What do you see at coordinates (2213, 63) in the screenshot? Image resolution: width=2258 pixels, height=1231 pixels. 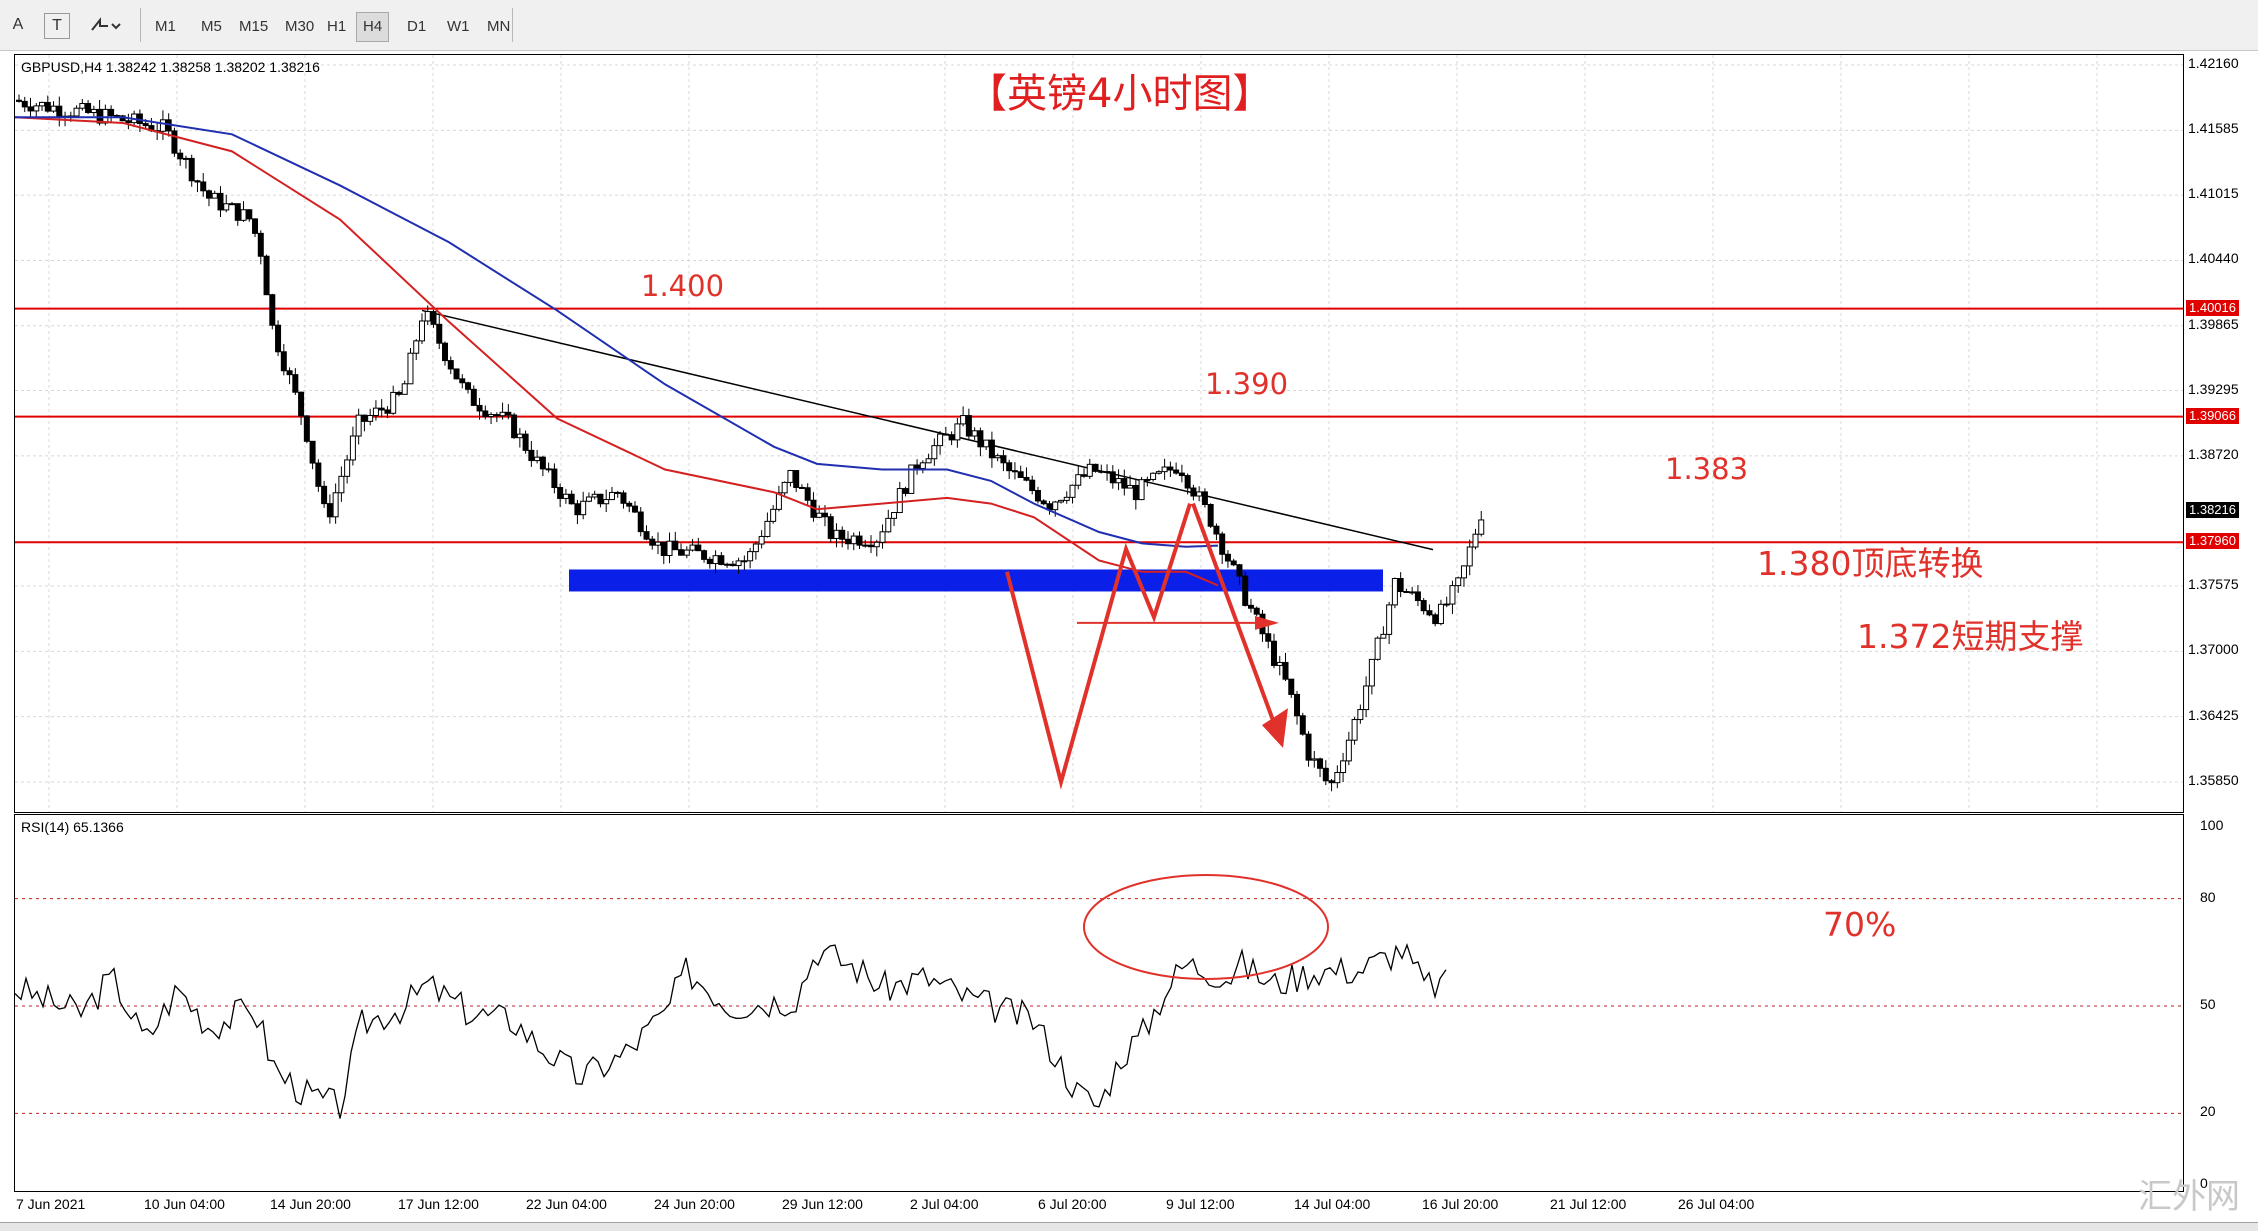 I see `price-tick-label: 1.42160` at bounding box center [2213, 63].